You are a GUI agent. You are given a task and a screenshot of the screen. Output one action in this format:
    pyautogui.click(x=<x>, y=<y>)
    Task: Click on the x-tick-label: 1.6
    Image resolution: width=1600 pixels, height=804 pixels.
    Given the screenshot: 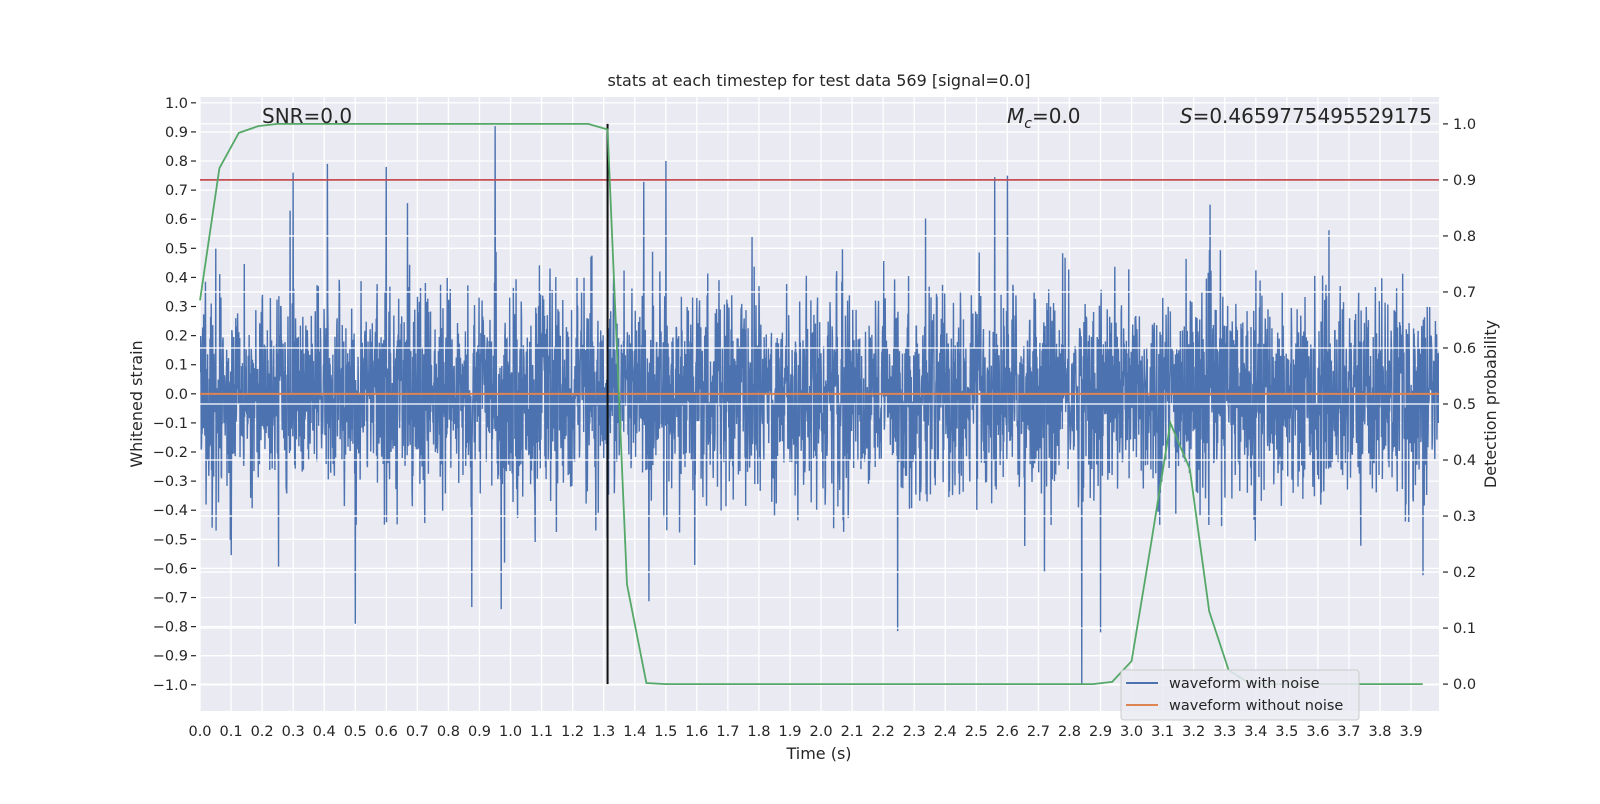 What is the action you would take?
    pyautogui.click(x=696, y=732)
    